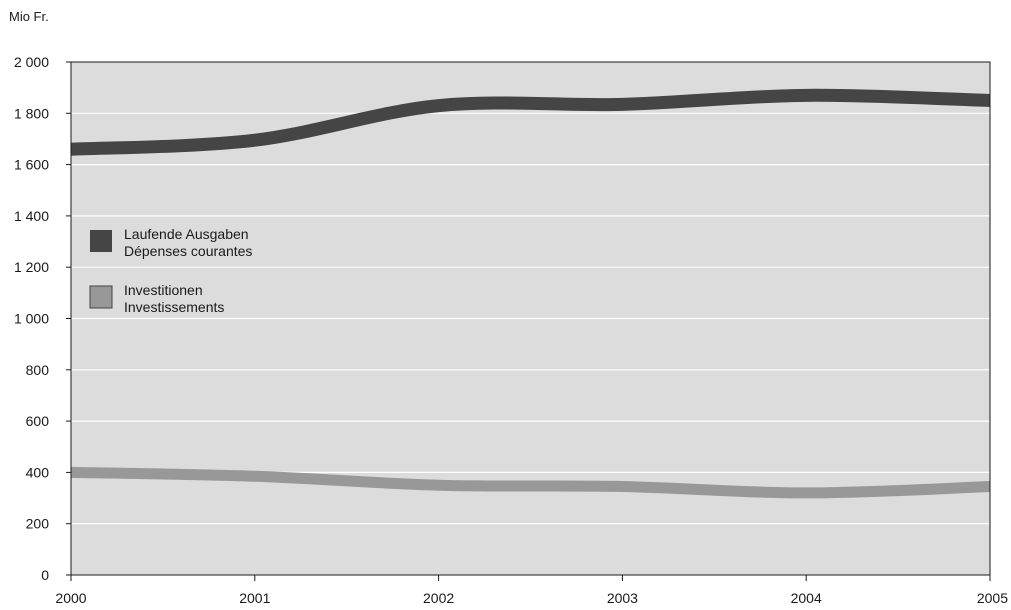  What do you see at coordinates (438, 598) in the screenshot?
I see `x-tick-label: 2002` at bounding box center [438, 598].